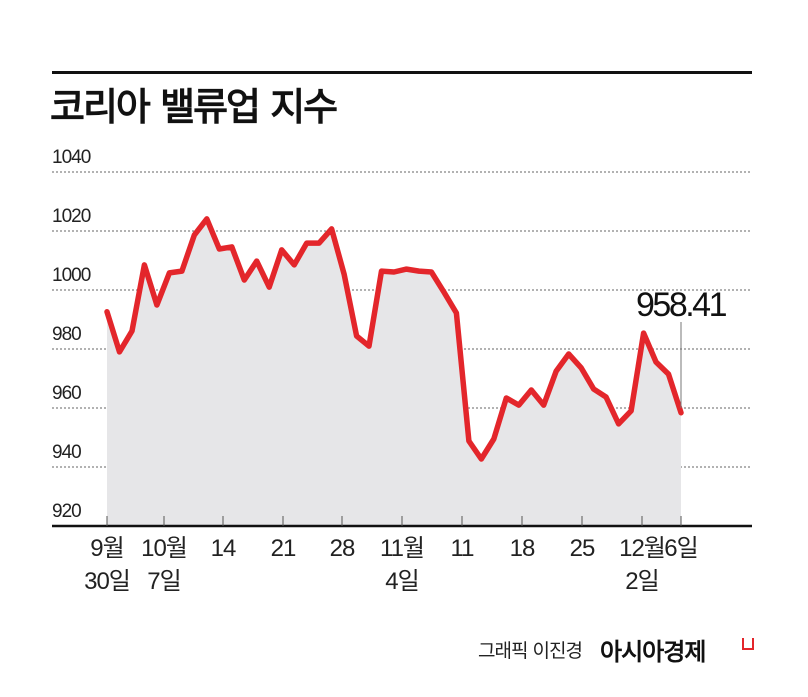 This screenshot has width=808, height=697. Describe the element at coordinates (107, 581) in the screenshot. I see `x-tick-label-sub: 30일` at that location.